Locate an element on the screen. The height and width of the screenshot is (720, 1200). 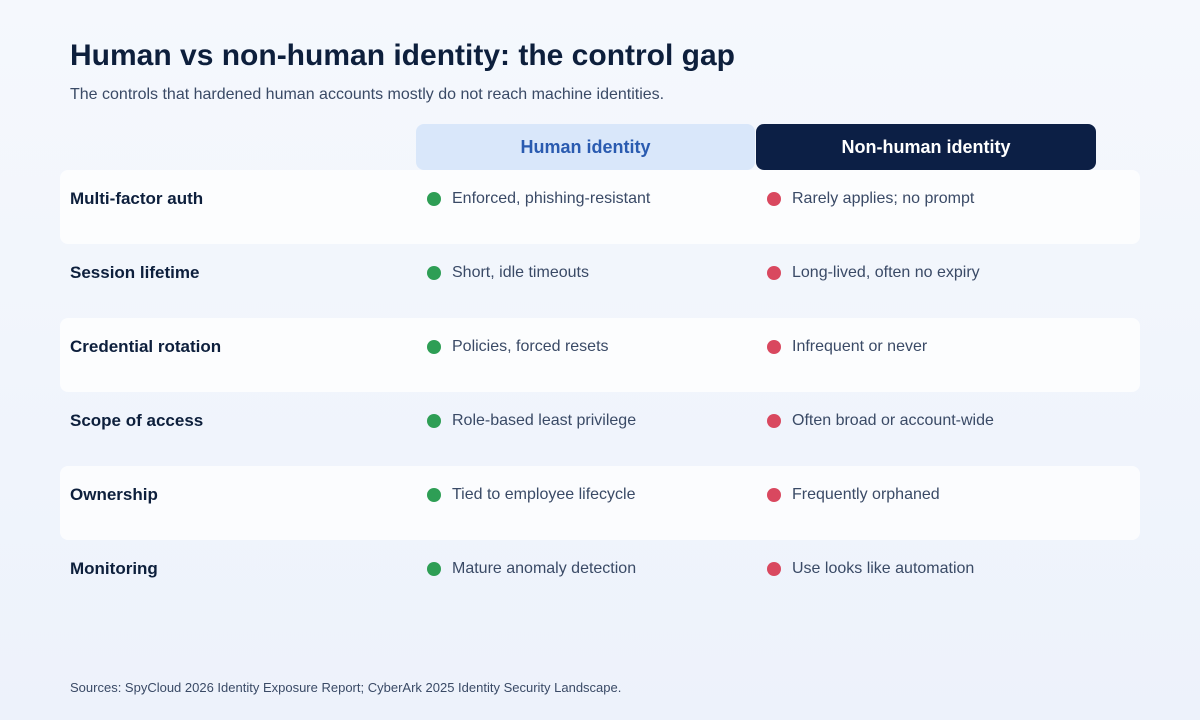
nonhuman-cell: Infrequent or never is located at coordinates (847, 347).